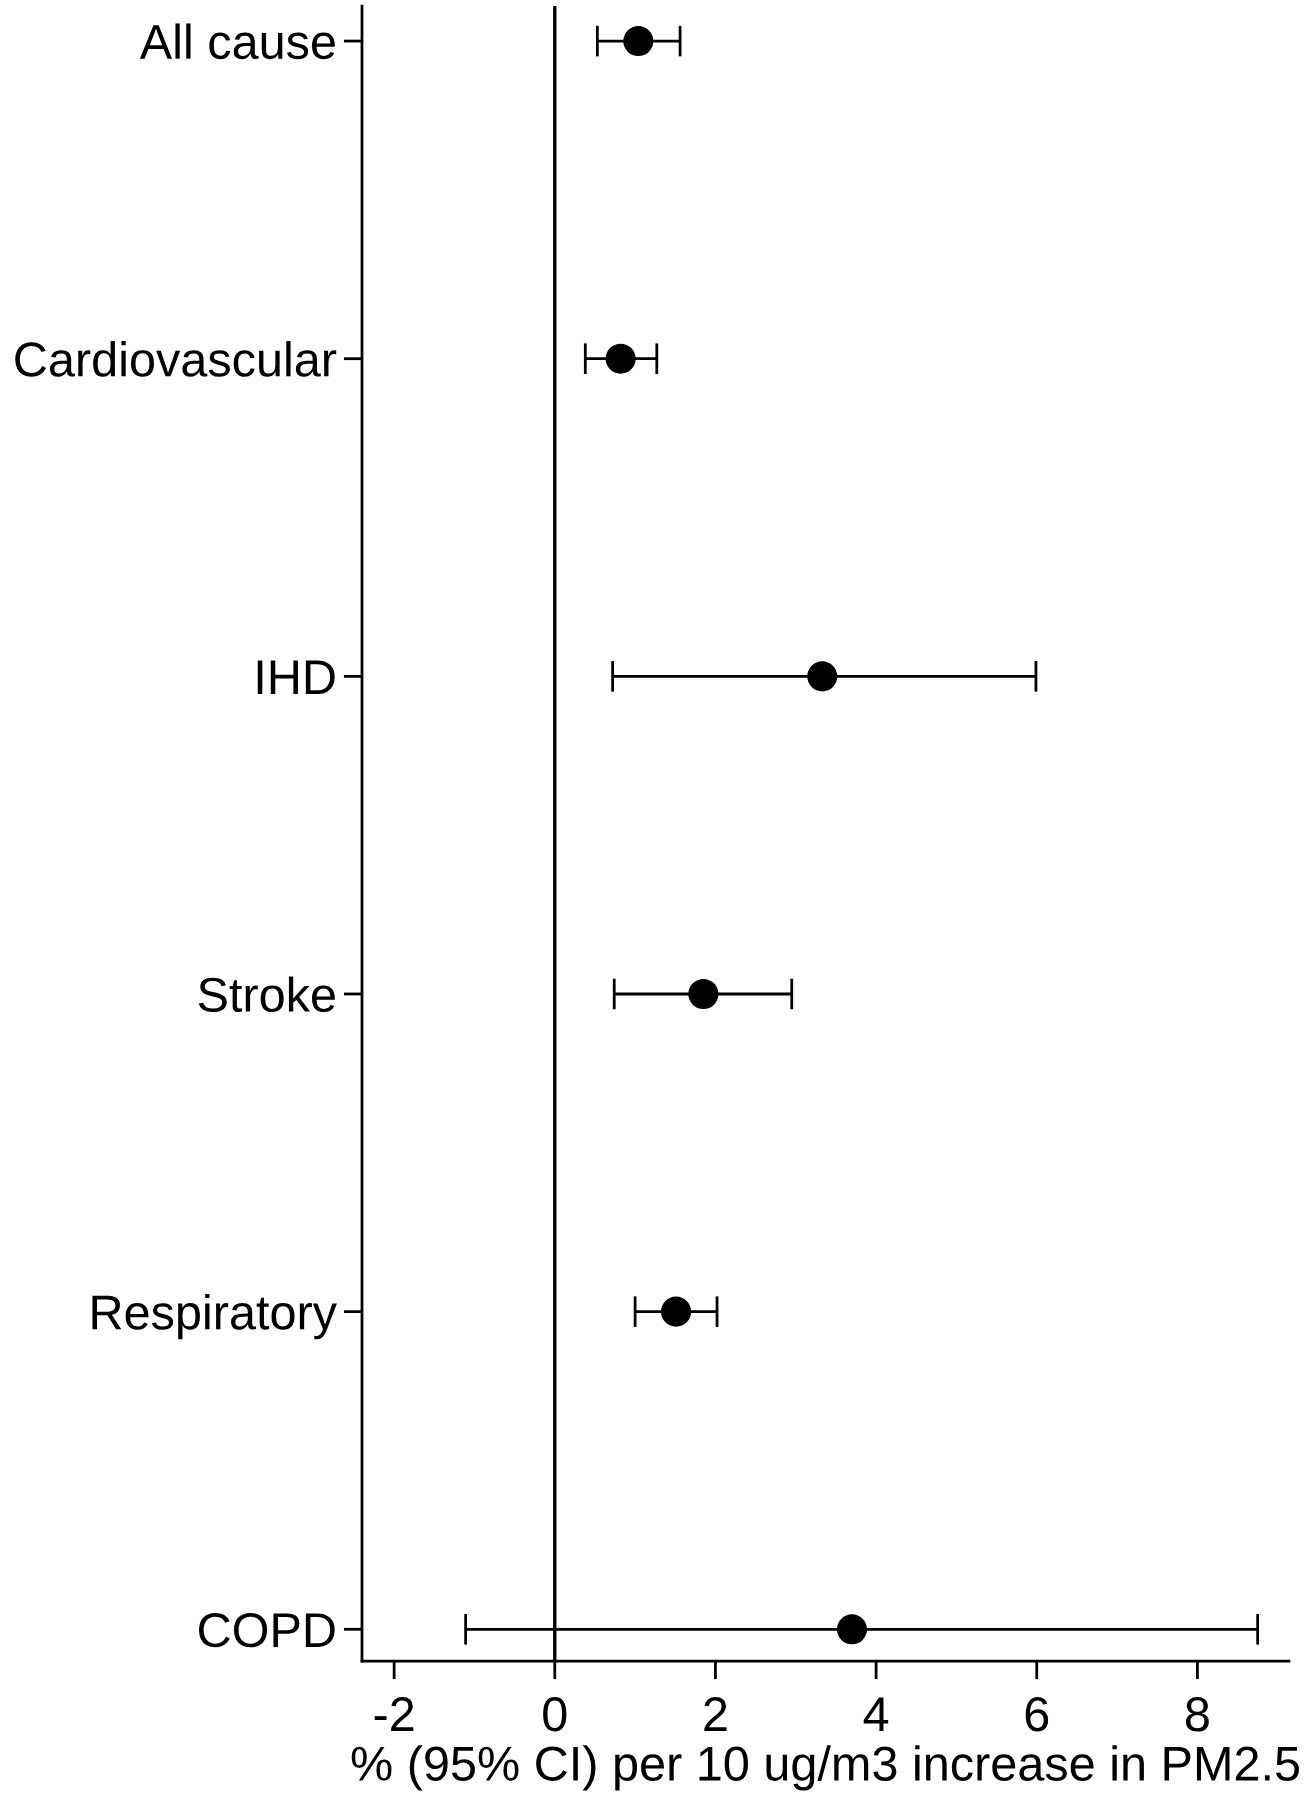 Image resolution: width=1313 pixels, height=1800 pixels. I want to click on x-tick-label: -2, so click(394, 1714).